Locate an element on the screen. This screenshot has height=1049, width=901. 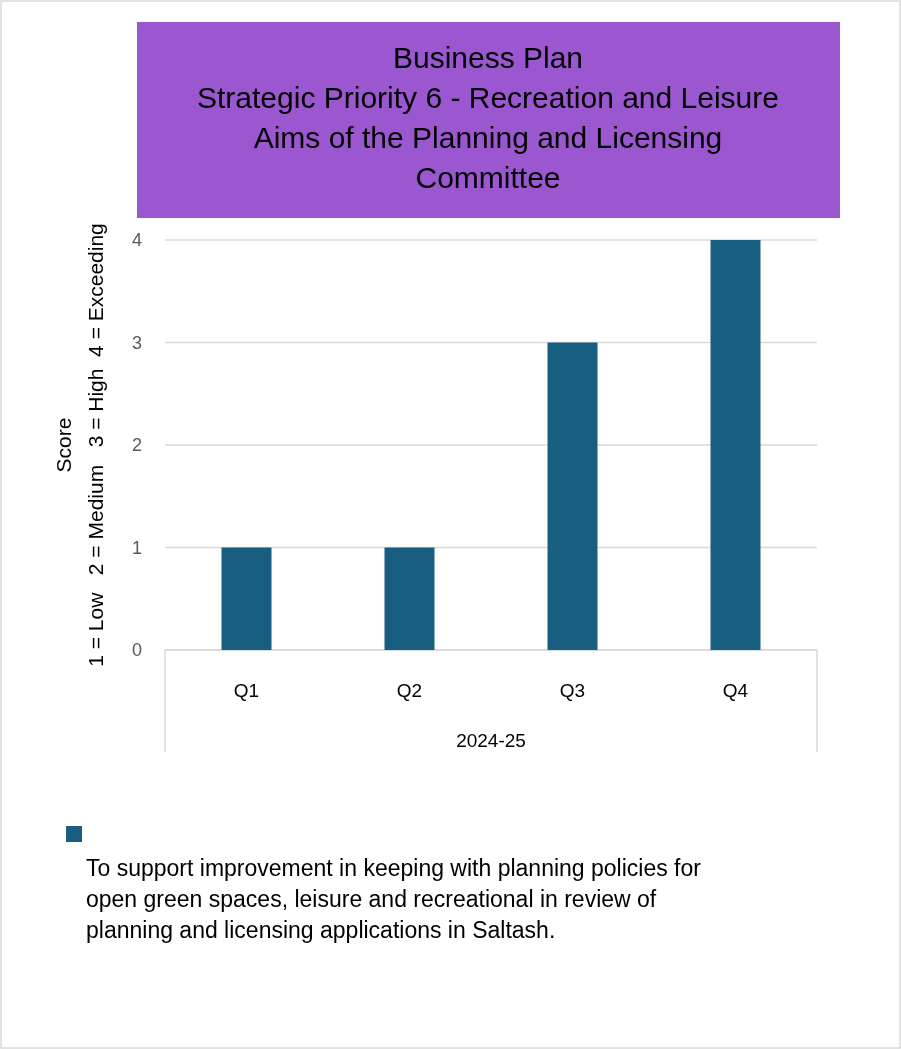
chart-title: Business Plan Strategic Priority 6 - Recreation and Leisure Aims of the Planning and Licensing Committee is located at coordinates (488, 117).